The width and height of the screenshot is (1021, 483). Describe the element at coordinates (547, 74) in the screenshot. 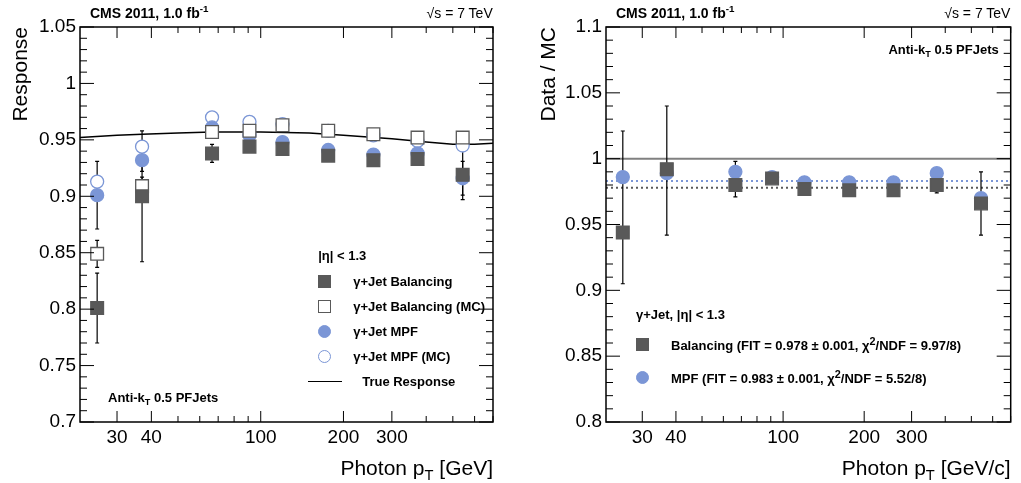

I see `y-axis-title: Data / MC` at that location.